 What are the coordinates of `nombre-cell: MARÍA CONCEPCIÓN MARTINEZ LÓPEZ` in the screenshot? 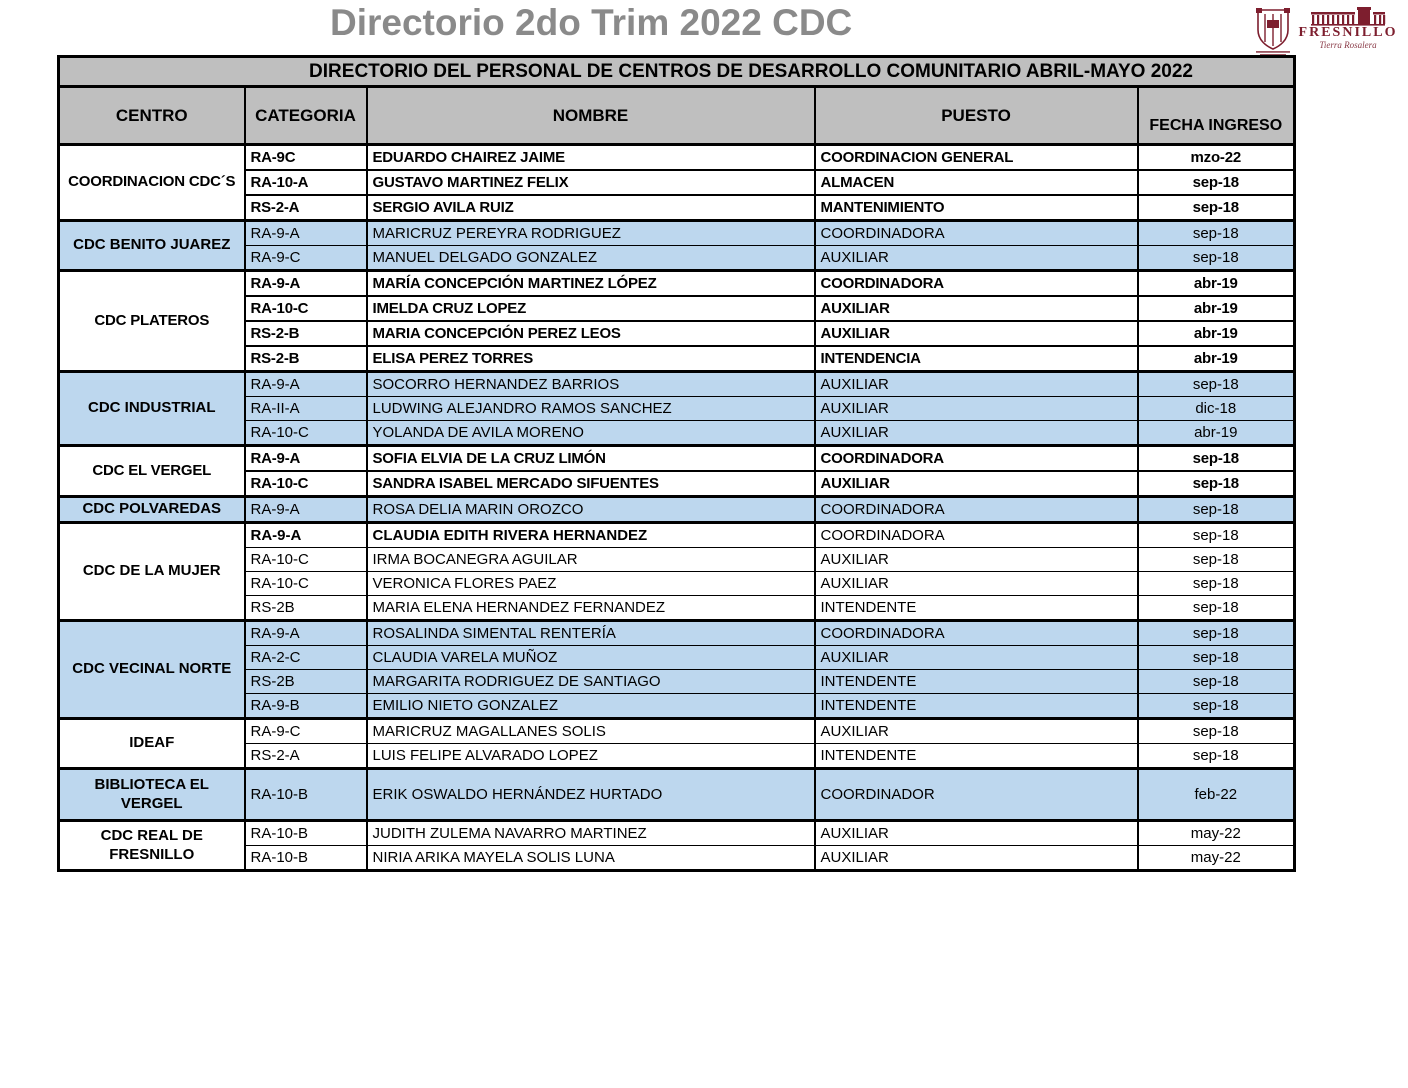 It's located at (590, 283).